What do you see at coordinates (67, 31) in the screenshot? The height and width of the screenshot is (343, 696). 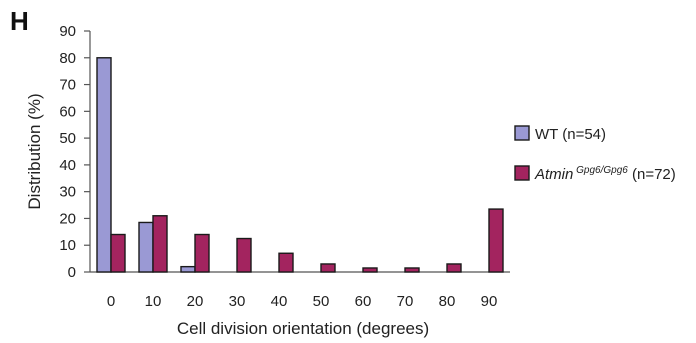 I see `y-tick-label: 90` at bounding box center [67, 31].